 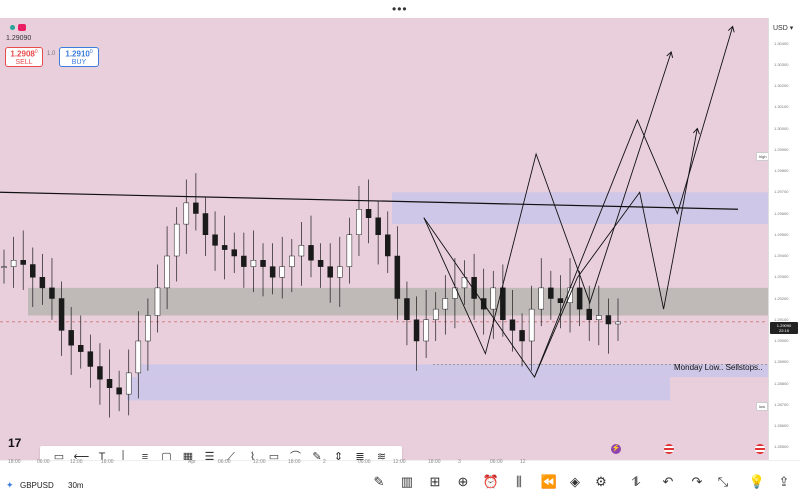 I want to click on bulb-icon: 💡, so click(x=757, y=481).